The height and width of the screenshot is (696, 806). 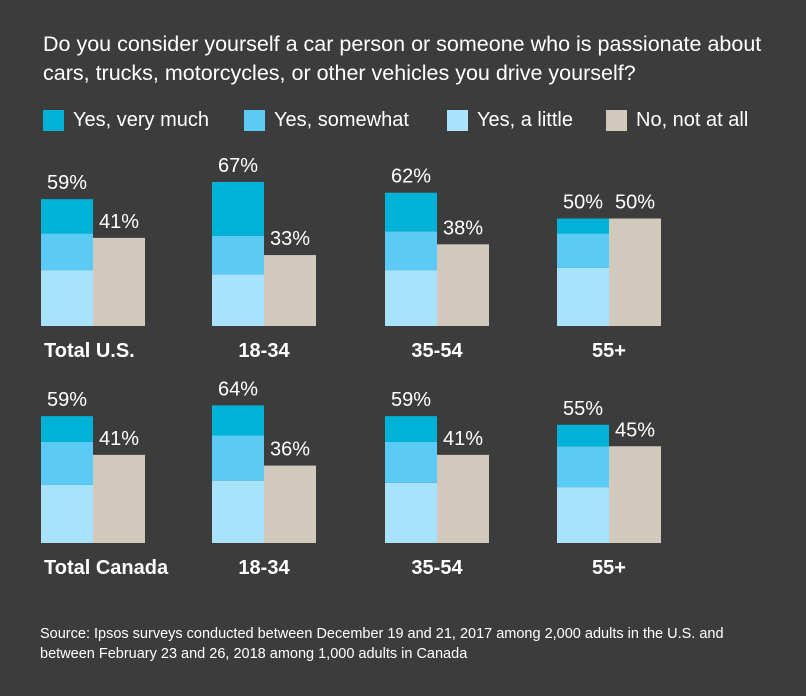 What do you see at coordinates (290, 239) in the screenshot?
I see `no-total-label: 33%` at bounding box center [290, 239].